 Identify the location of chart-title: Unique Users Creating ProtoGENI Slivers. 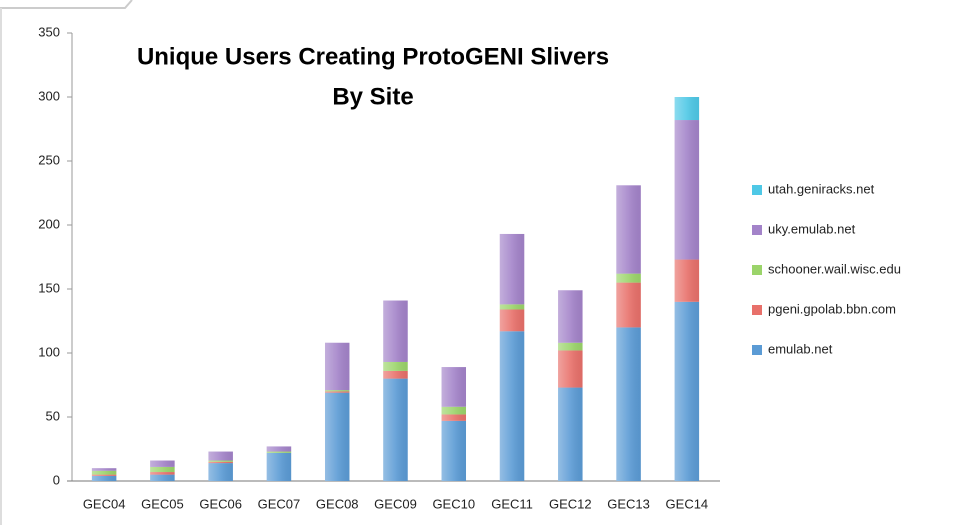
(373, 56).